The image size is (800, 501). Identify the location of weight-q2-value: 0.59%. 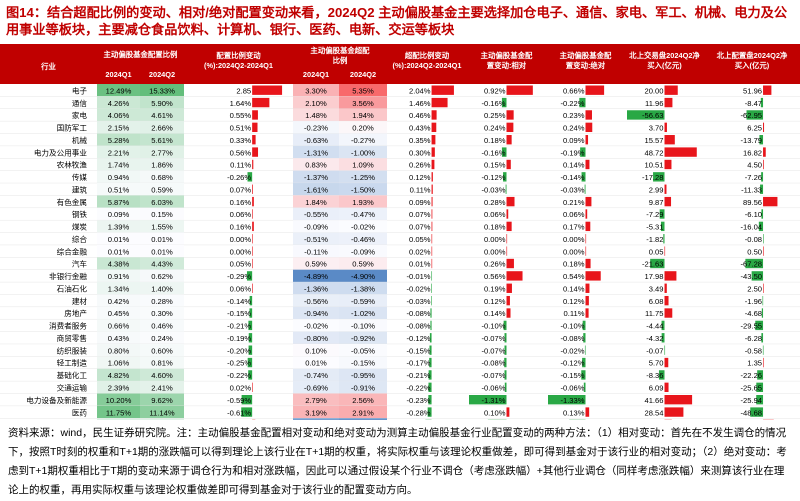
(162, 189).